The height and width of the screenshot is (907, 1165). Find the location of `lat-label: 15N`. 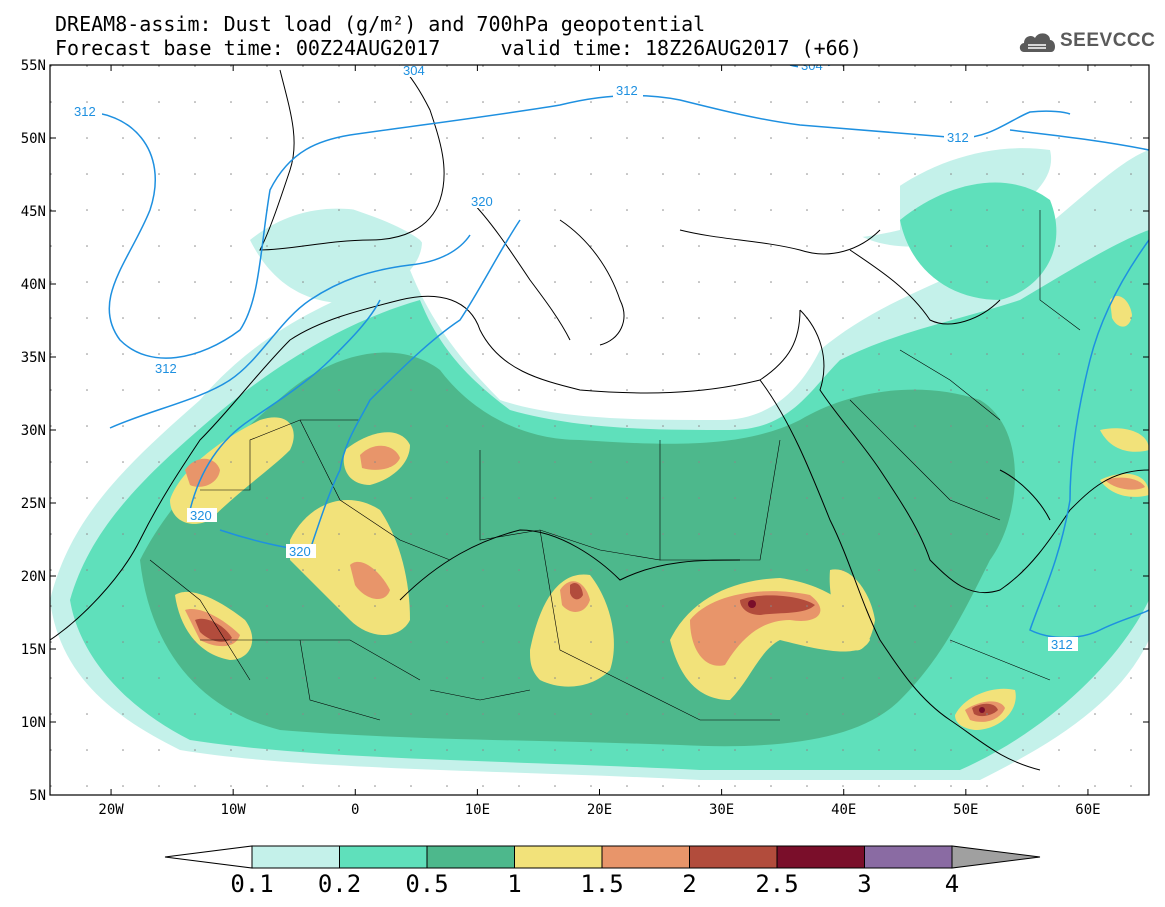

lat-label: 15N is located at coordinates (33, 650).